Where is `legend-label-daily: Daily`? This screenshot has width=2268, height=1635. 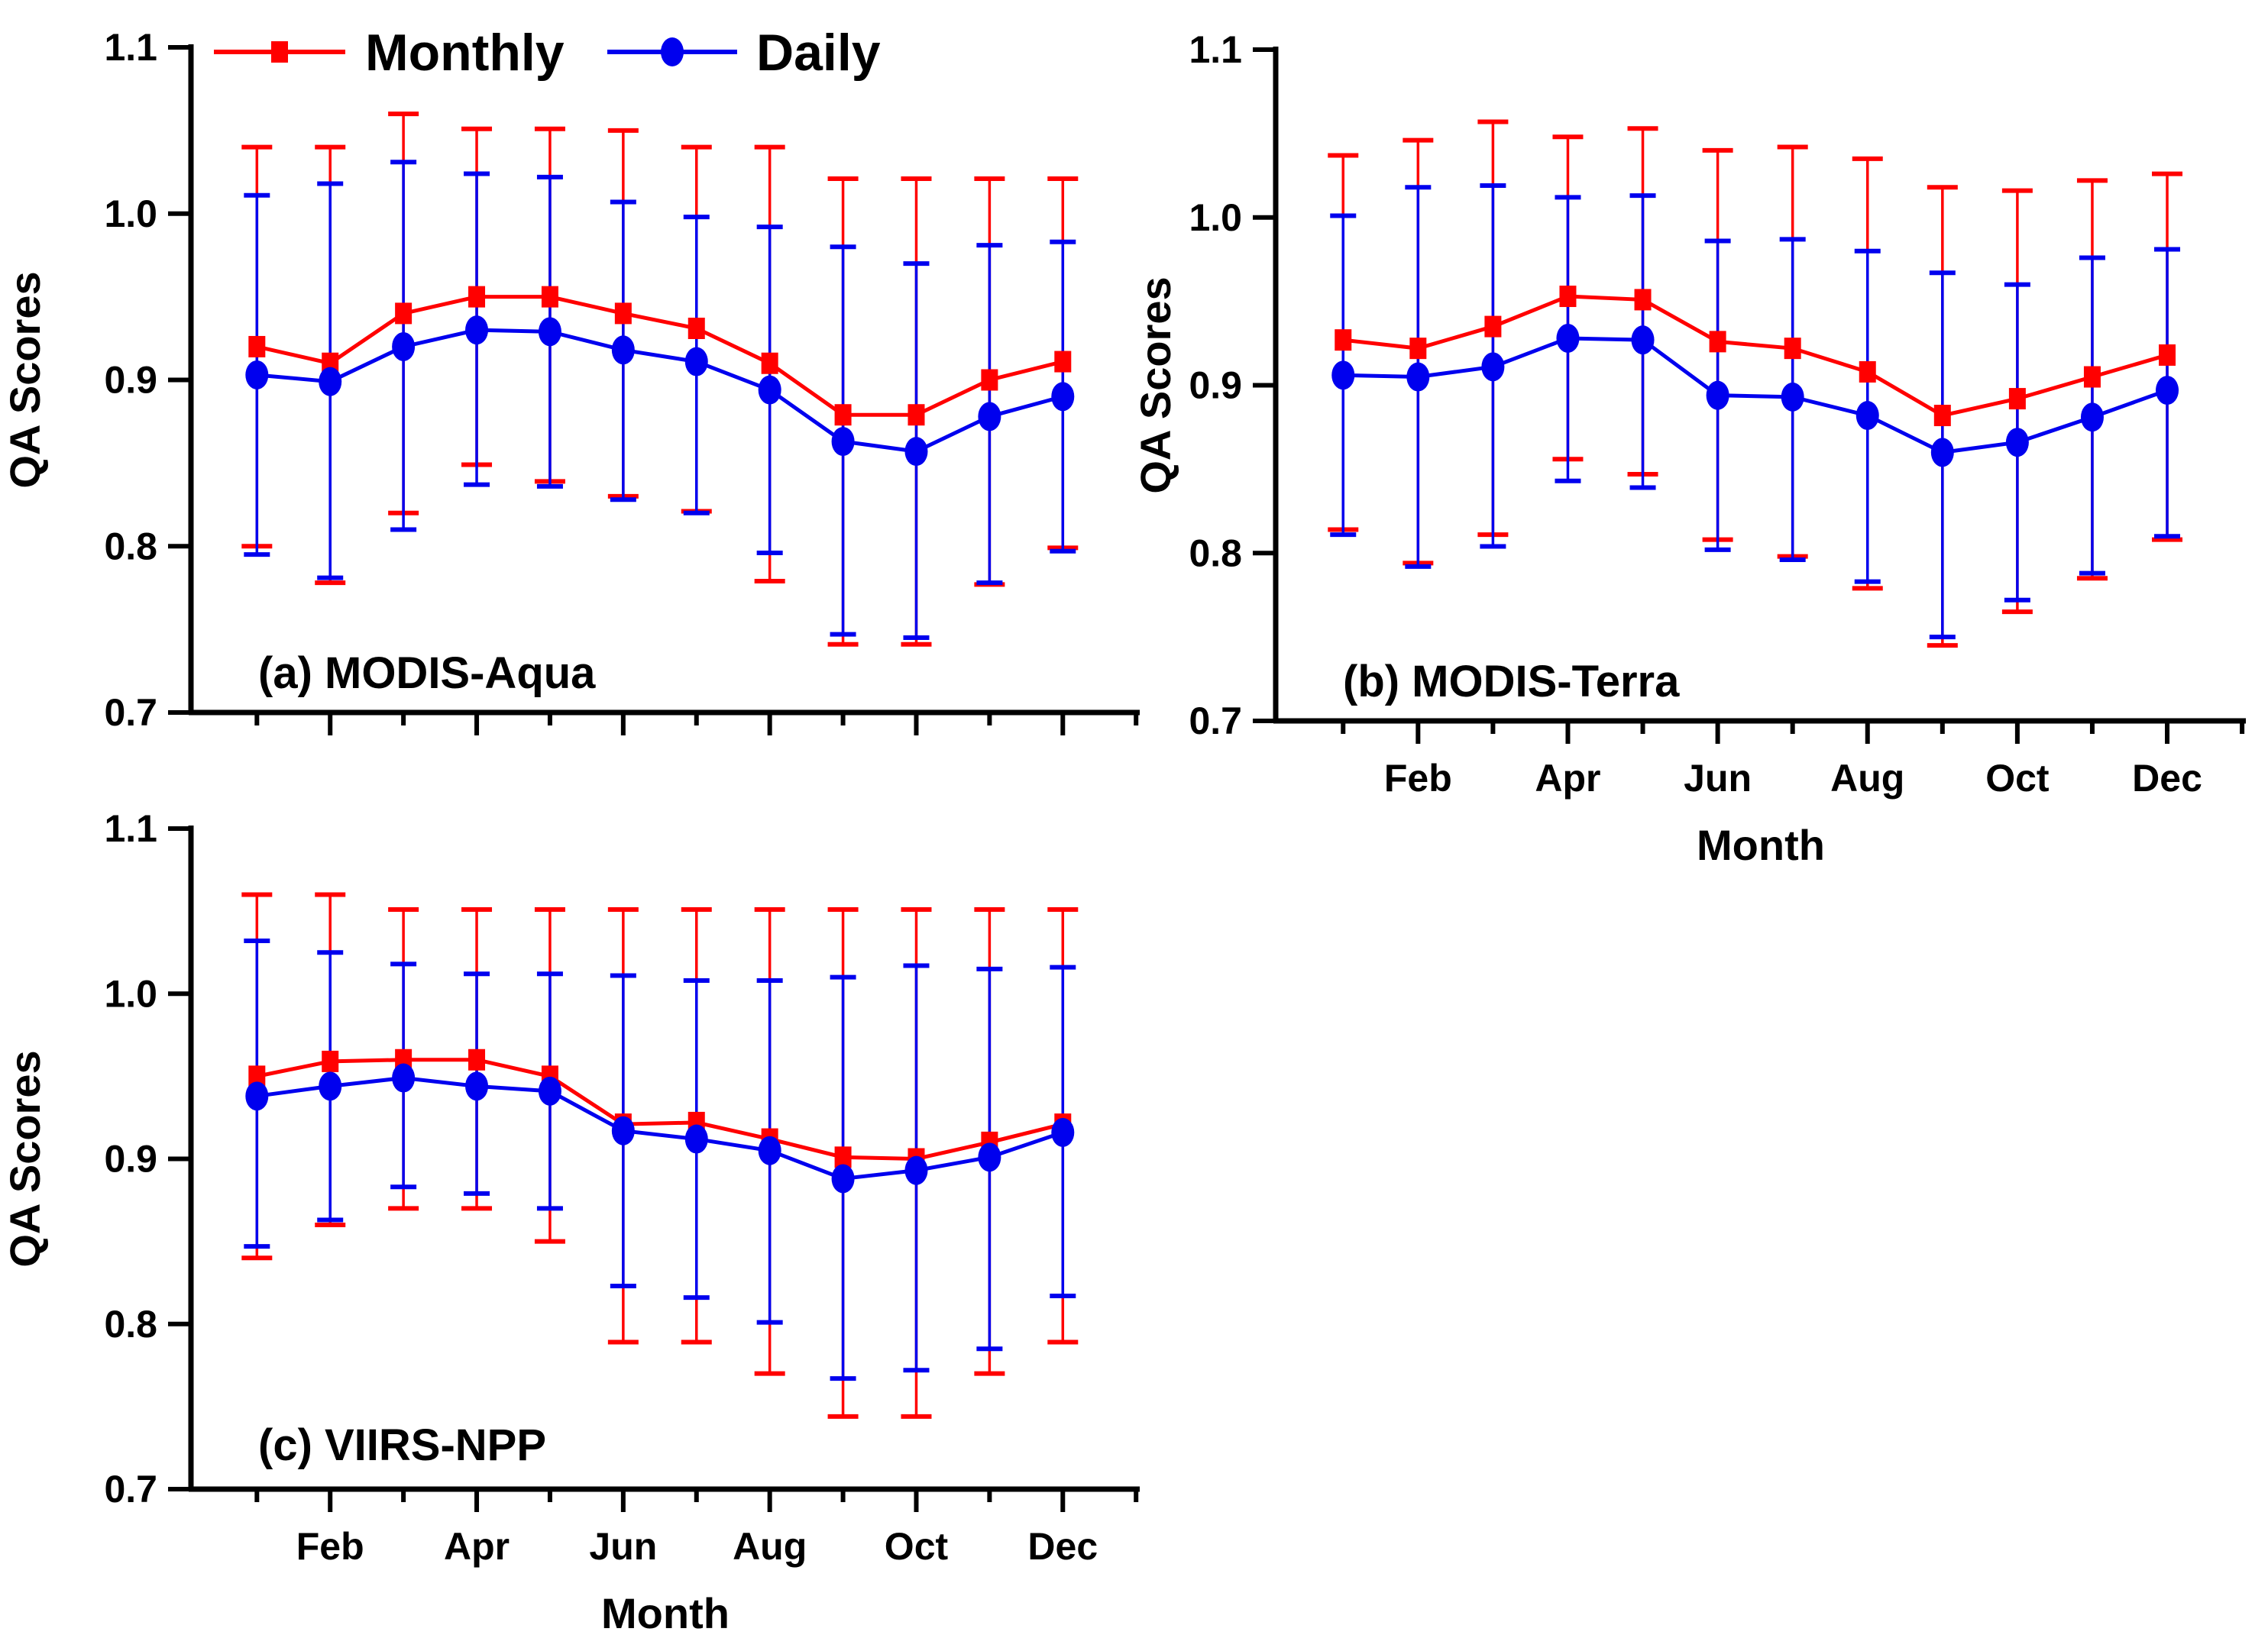 legend-label-daily: Daily is located at coordinates (818, 53).